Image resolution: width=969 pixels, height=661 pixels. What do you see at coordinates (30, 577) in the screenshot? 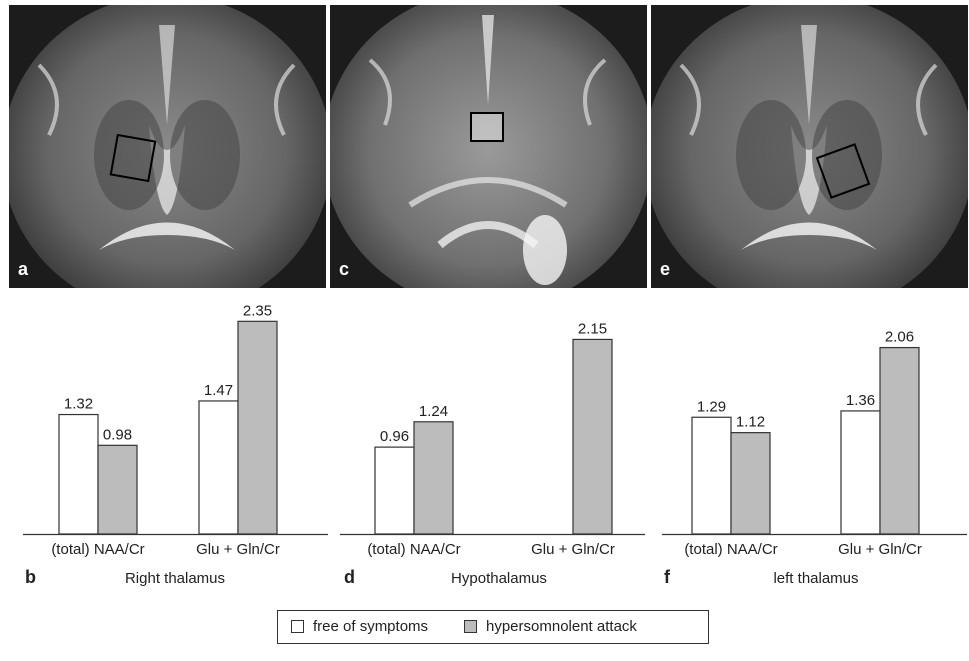
I see `panel-label: b` at bounding box center [30, 577].